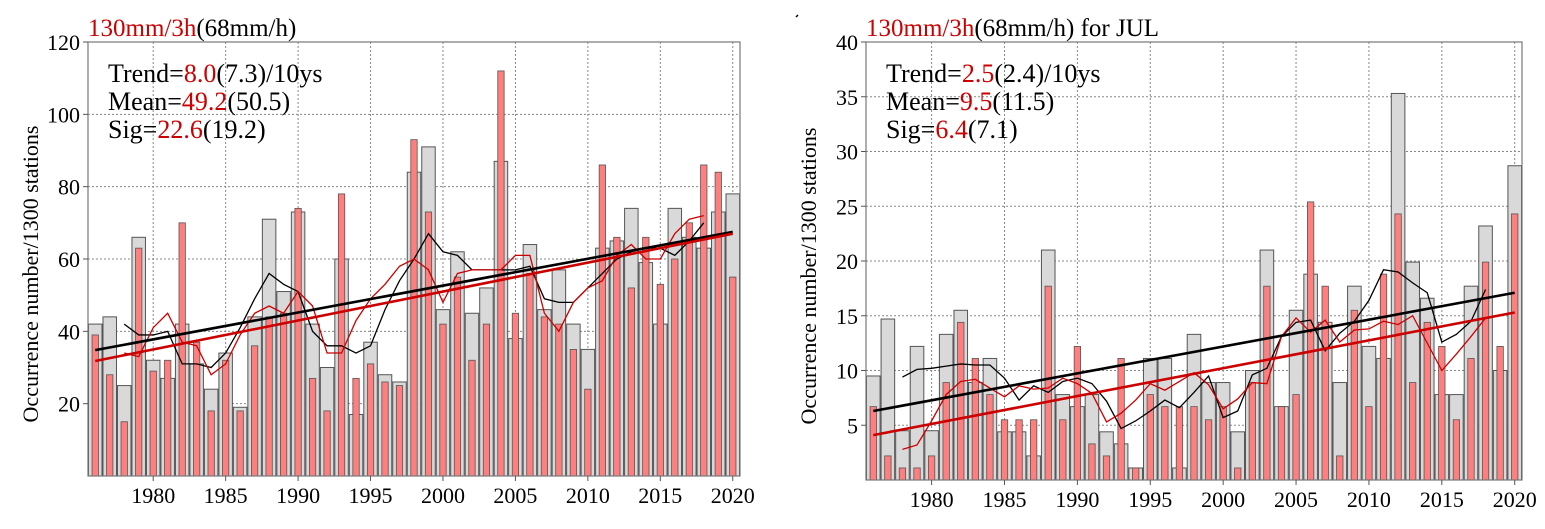 Image resolution: width=1545 pixels, height=529 pixels. I want to click on stat-trend: Trend=2.5(2.4)/10ys, so click(993, 73).